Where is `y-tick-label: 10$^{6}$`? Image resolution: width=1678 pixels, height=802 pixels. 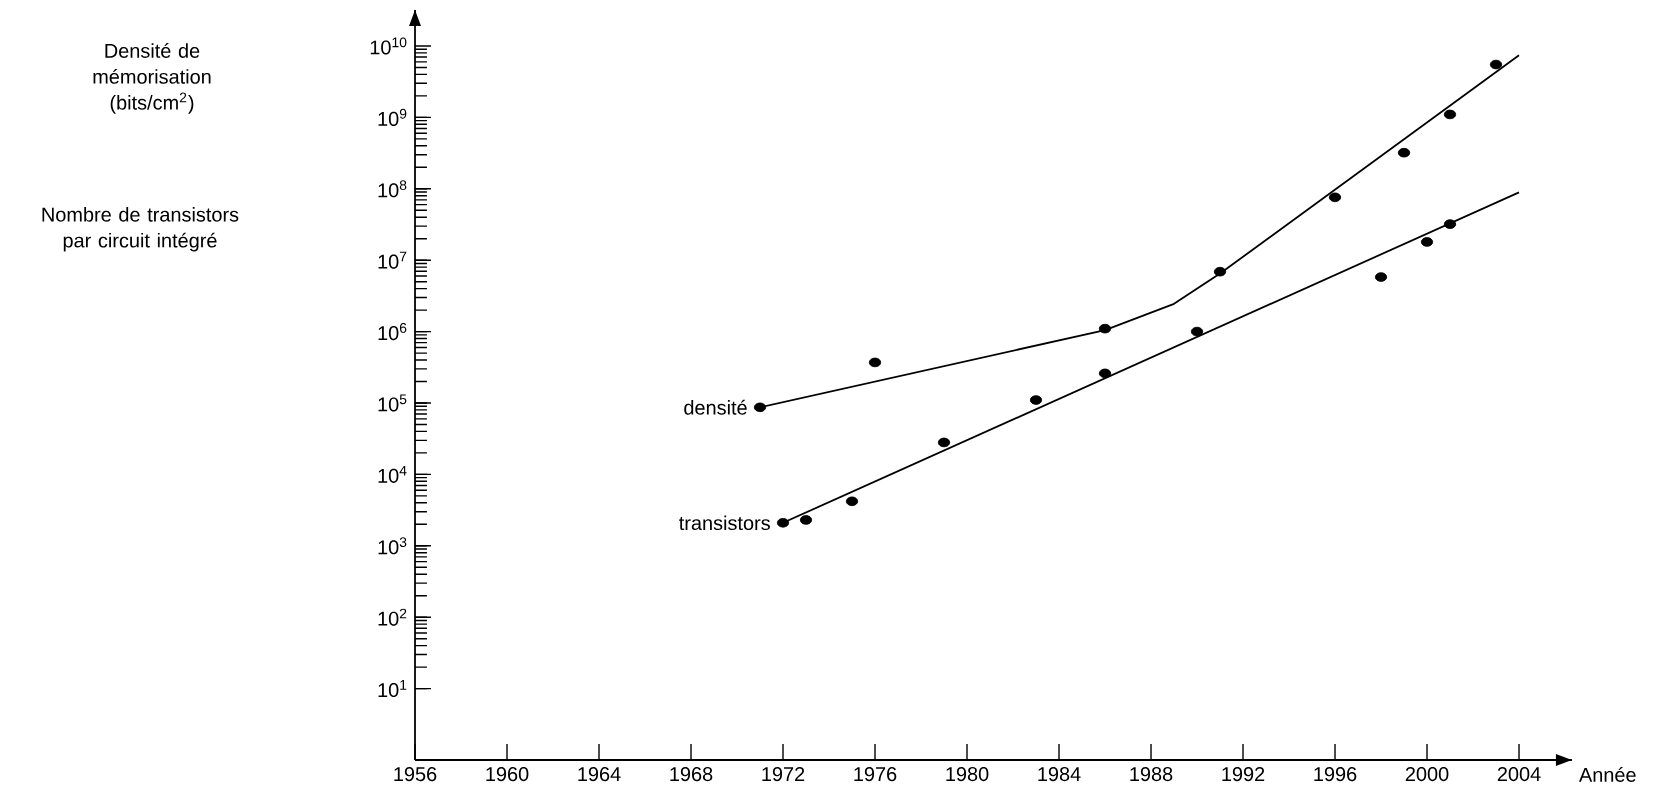
y-tick-label: 10$^{6}$ is located at coordinates (392, 332).